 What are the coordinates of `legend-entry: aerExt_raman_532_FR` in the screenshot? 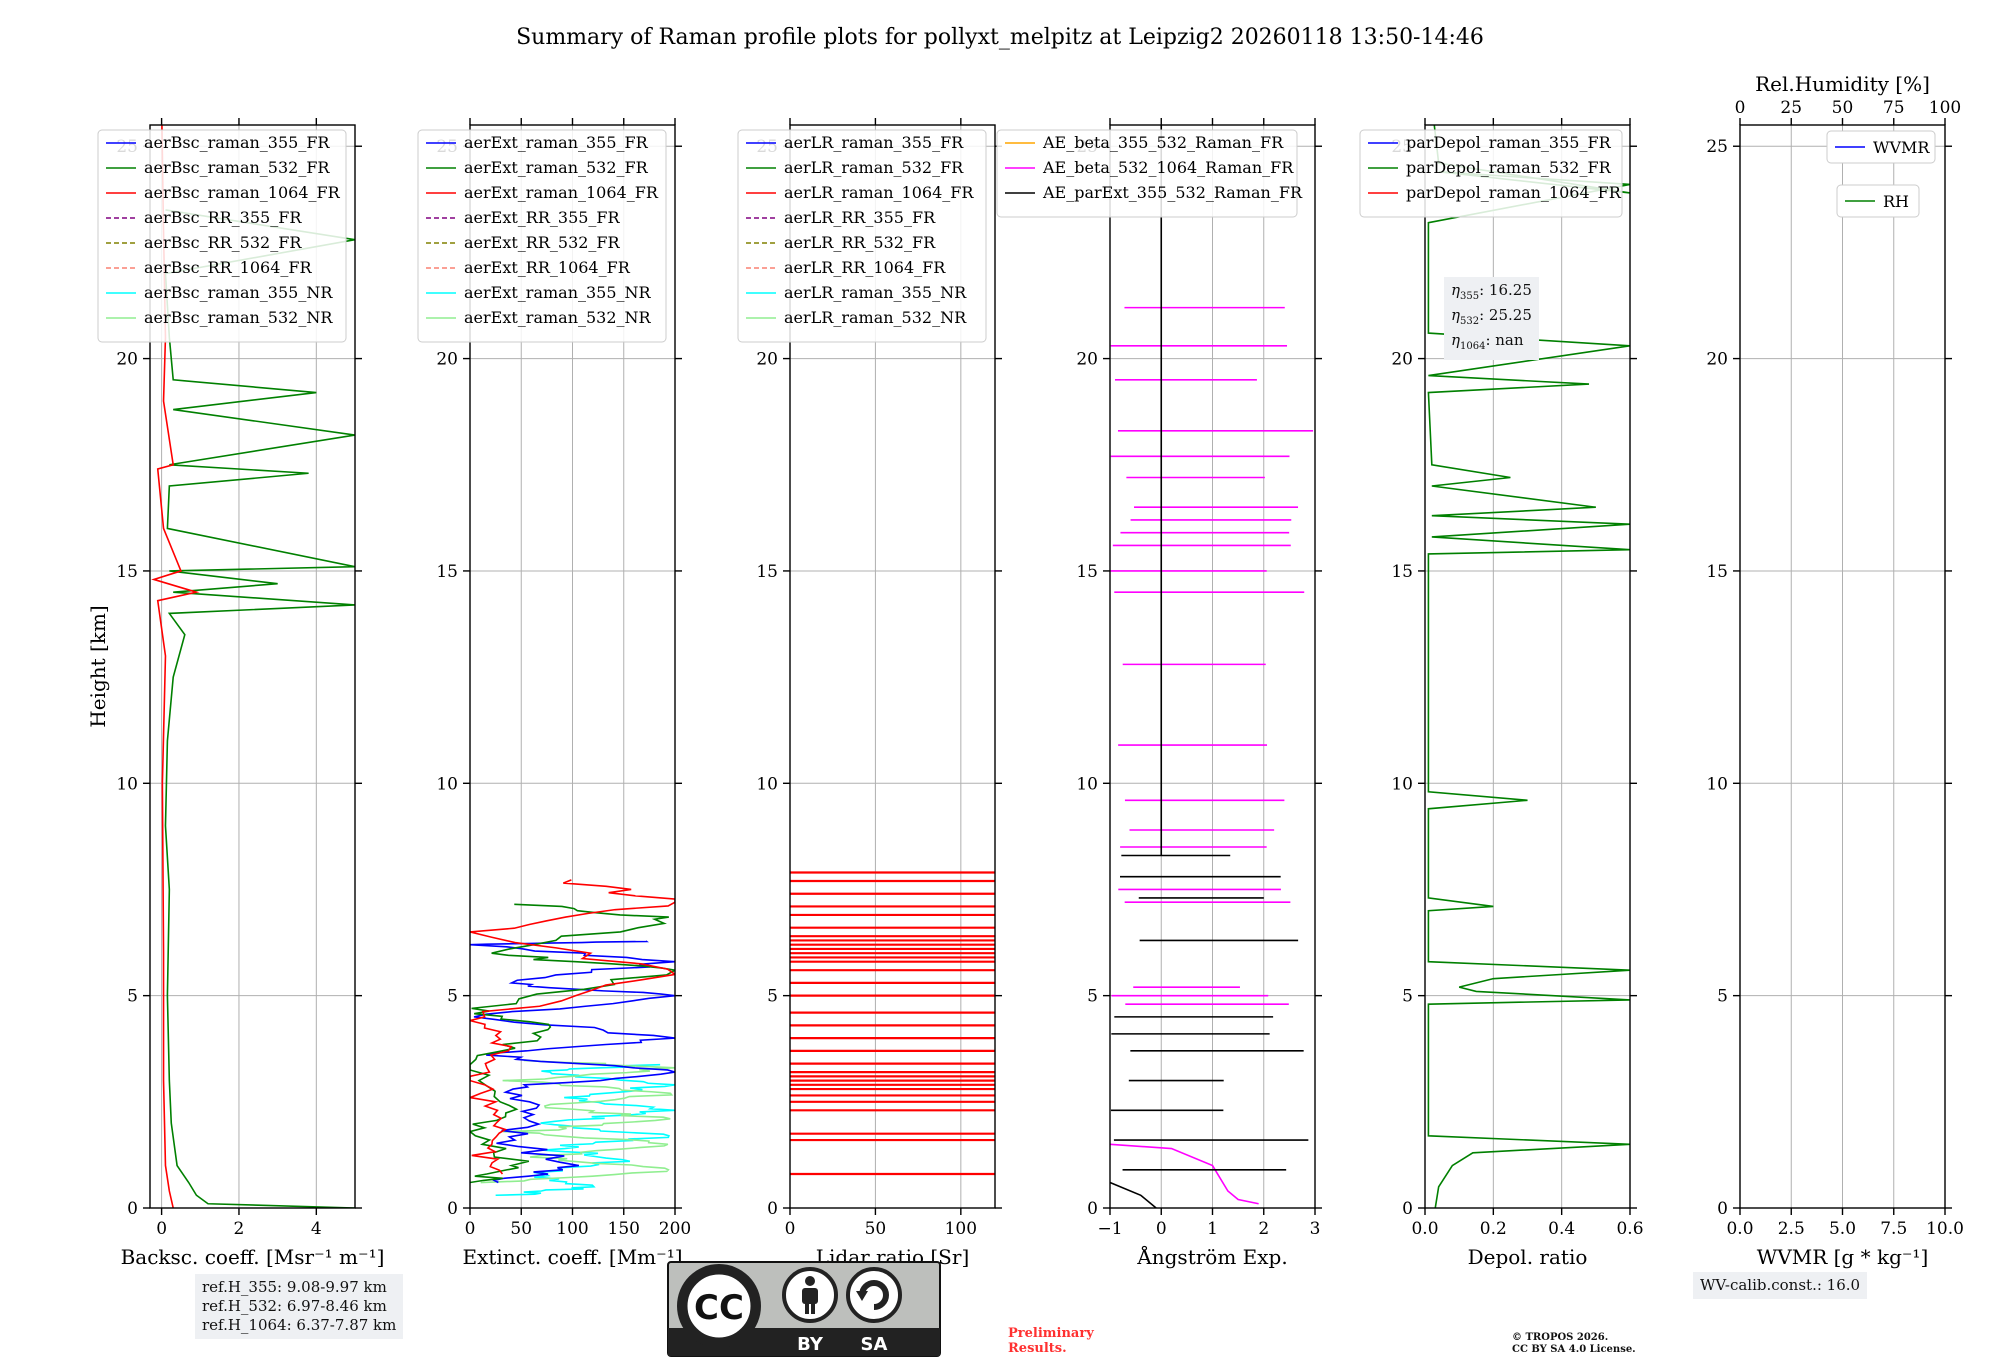 It's located at (556, 167).